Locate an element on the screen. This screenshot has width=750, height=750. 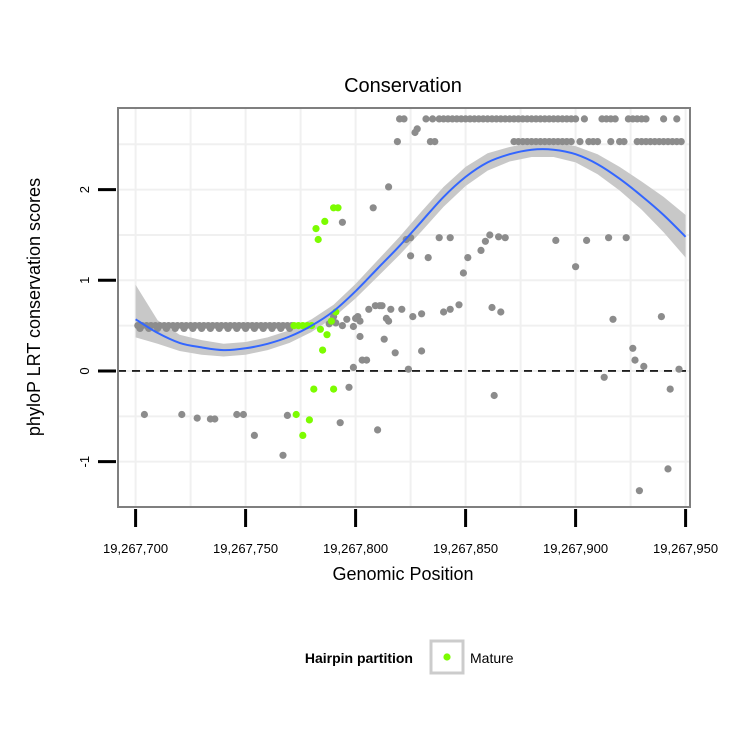
y-tick-label: 1 is located at coordinates (84, 280).